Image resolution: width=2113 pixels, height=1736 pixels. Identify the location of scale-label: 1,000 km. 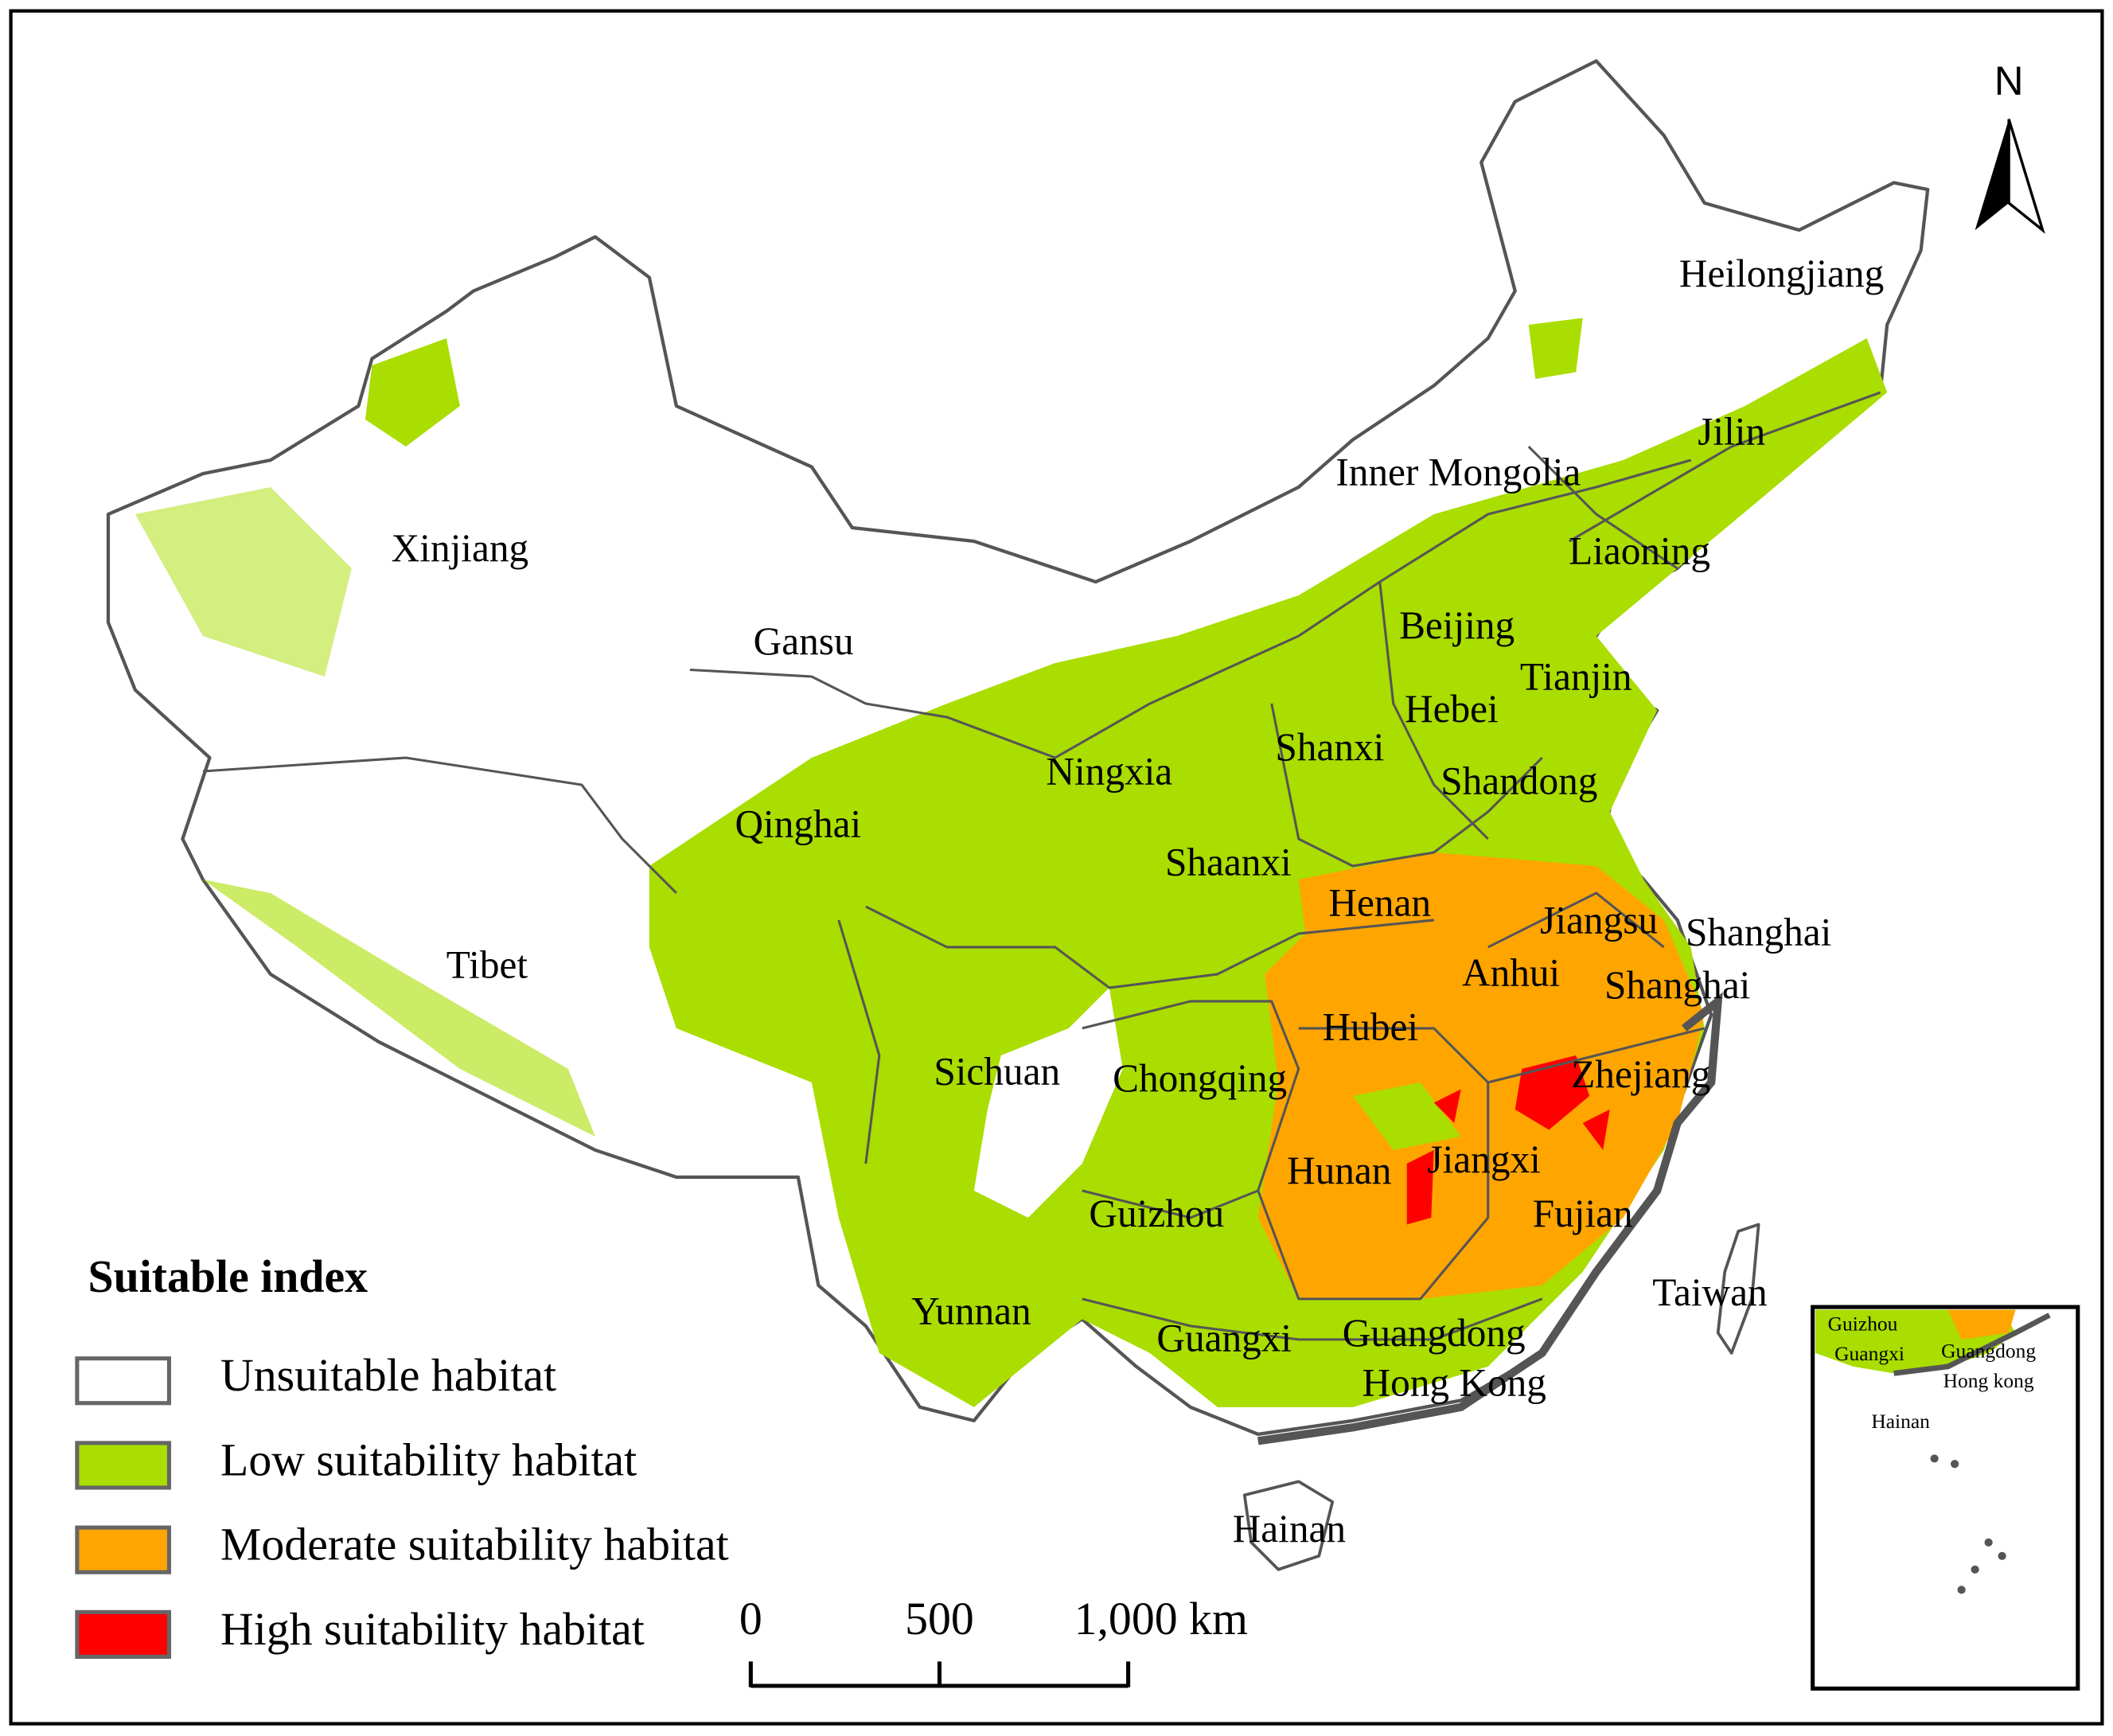
(1161, 1619).